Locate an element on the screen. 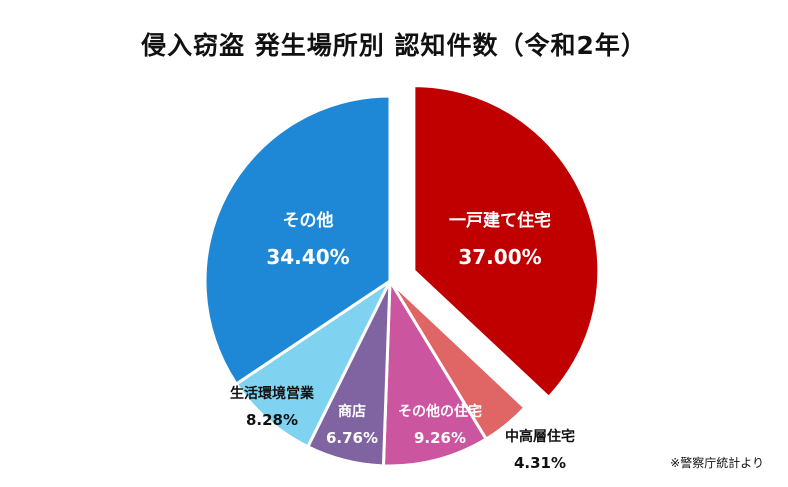  slice-label-6: その他 is located at coordinates (308, 220).